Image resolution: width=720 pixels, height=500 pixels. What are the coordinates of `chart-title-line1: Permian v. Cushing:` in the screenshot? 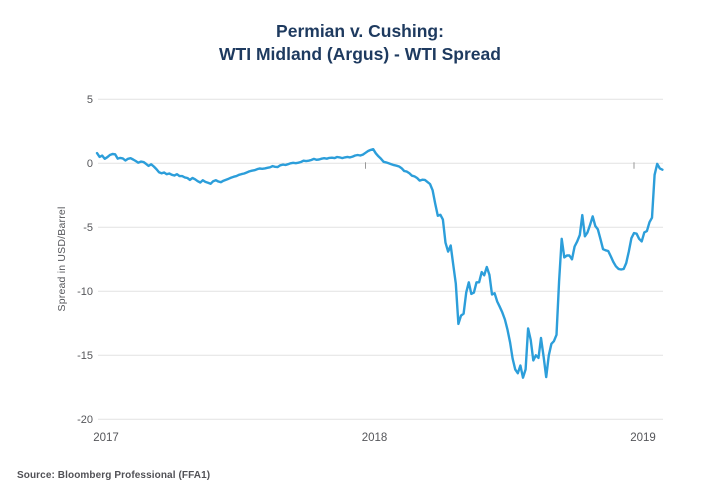 It's located at (360, 31).